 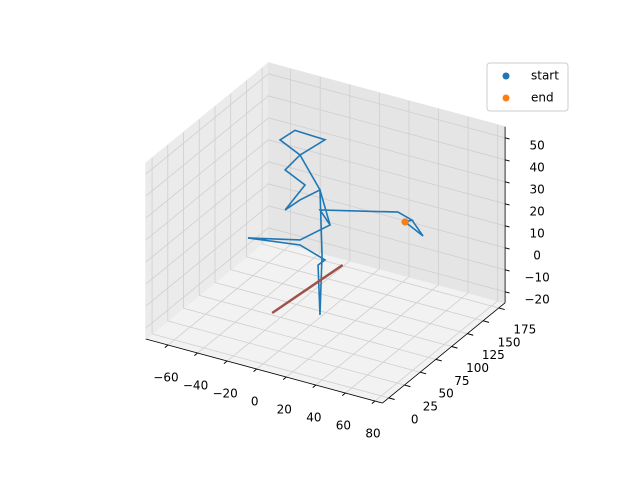 I want to click on x-tick-label: −60, so click(x=165, y=378).